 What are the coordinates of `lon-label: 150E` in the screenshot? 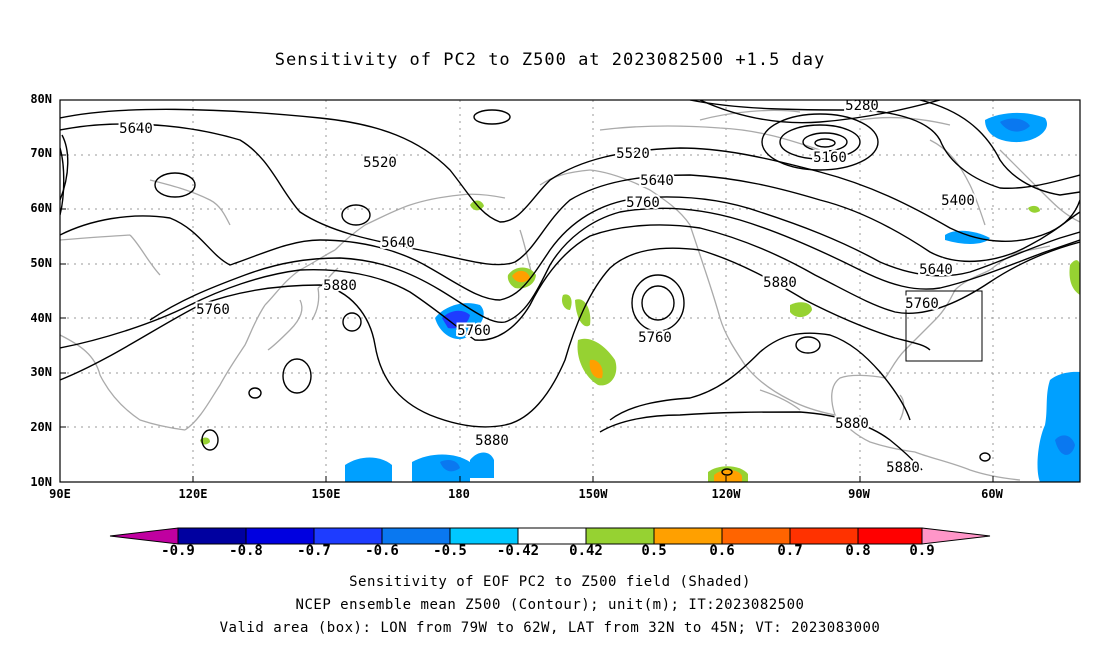 It's located at (326, 494).